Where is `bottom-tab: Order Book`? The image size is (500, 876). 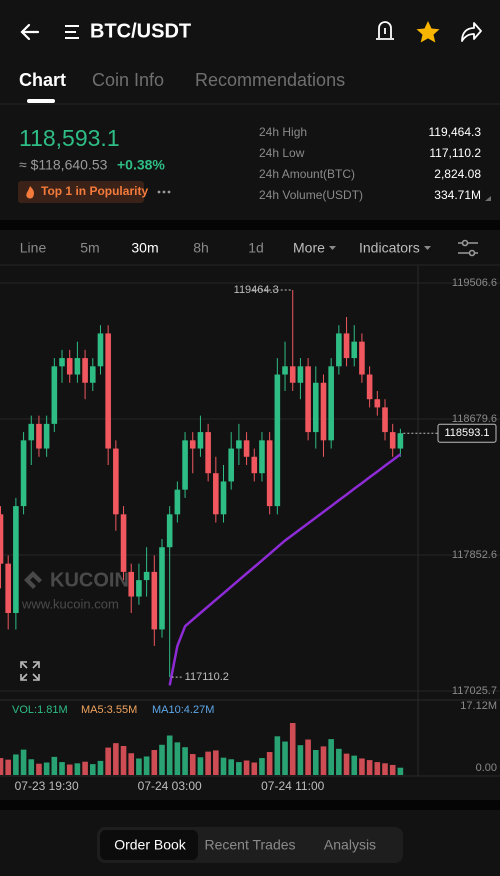 bottom-tab: Order Book is located at coordinates (150, 845).